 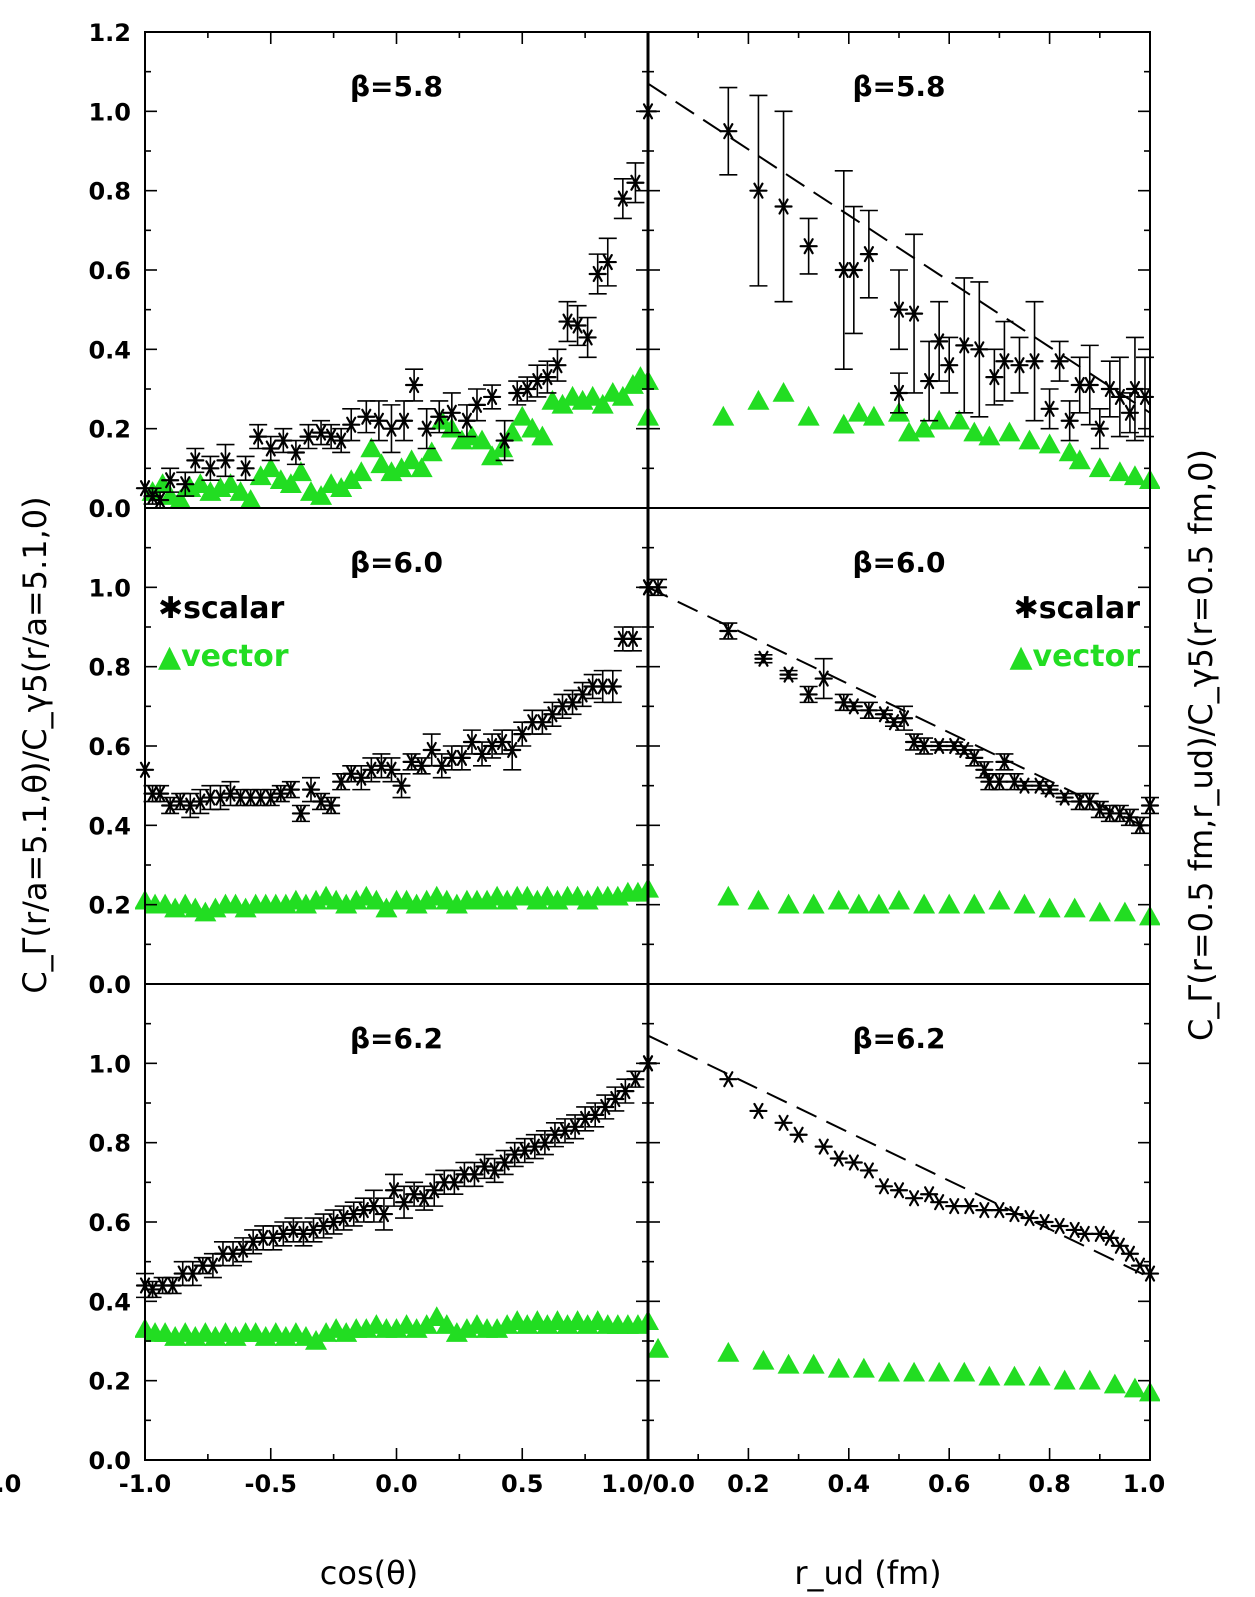 I want to click on right-y-axis-title: C_Γ(r=0.5 fm,r_ud)/C_γ5(r=0.5 fm,0), so click(x=1201, y=745).